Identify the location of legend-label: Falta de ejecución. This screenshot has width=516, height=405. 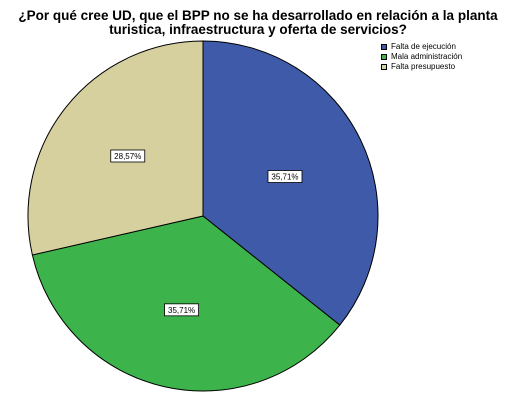
(423, 46).